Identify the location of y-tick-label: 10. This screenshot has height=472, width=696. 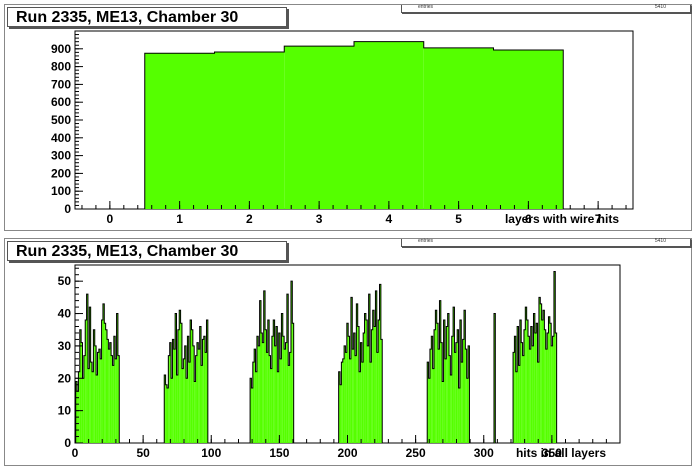
(65, 411).